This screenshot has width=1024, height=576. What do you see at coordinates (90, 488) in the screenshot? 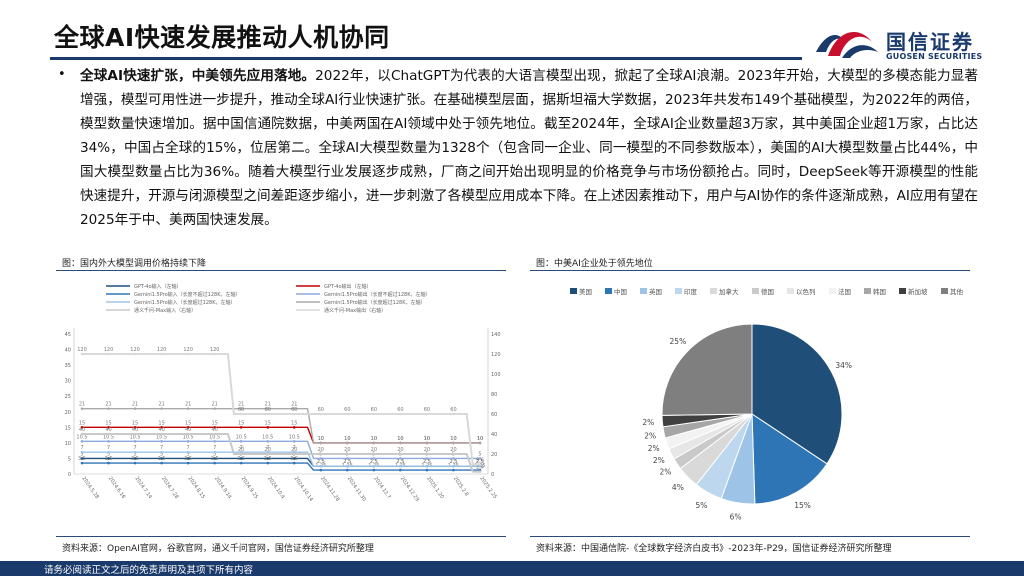
I see `x-tick-label: 2024.5.28` at bounding box center [90, 488].